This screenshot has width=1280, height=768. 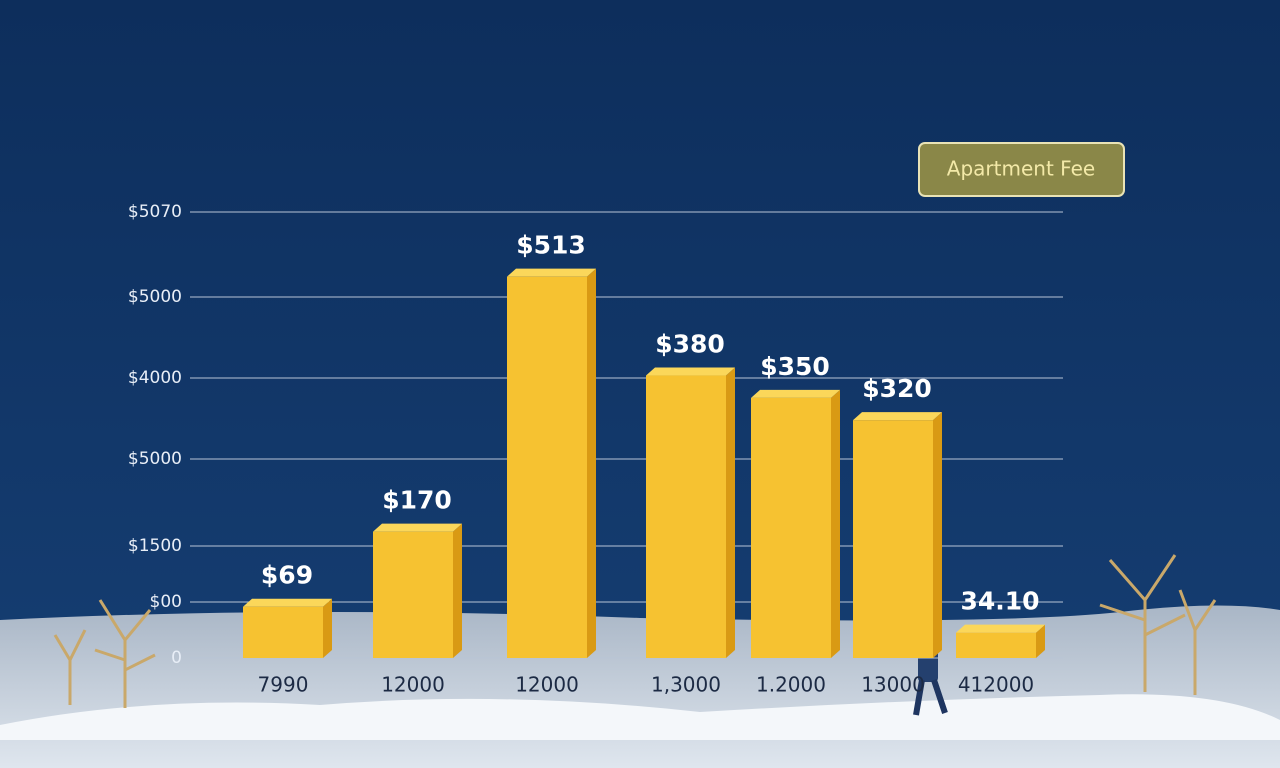 I want to click on value-label: 34.10, so click(x=999, y=601).